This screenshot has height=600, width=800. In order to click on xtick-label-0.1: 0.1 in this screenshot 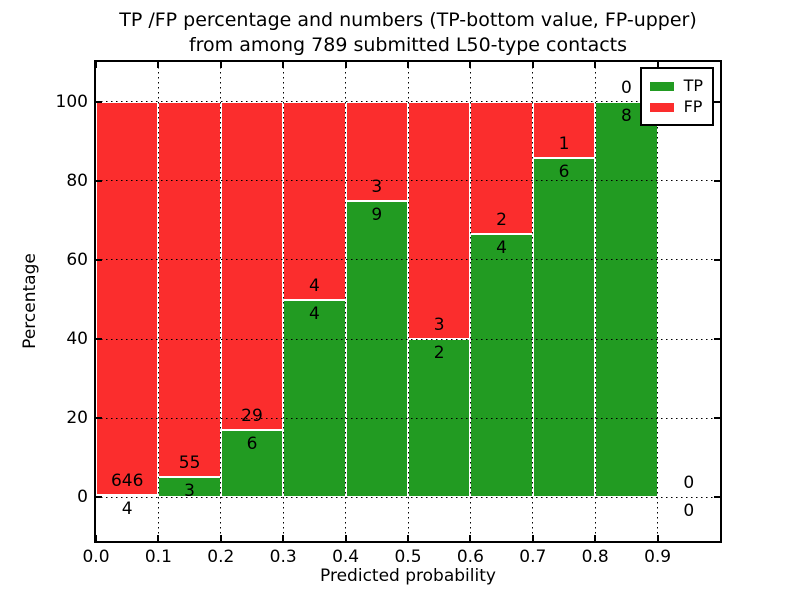, I will do `click(158, 557)`.